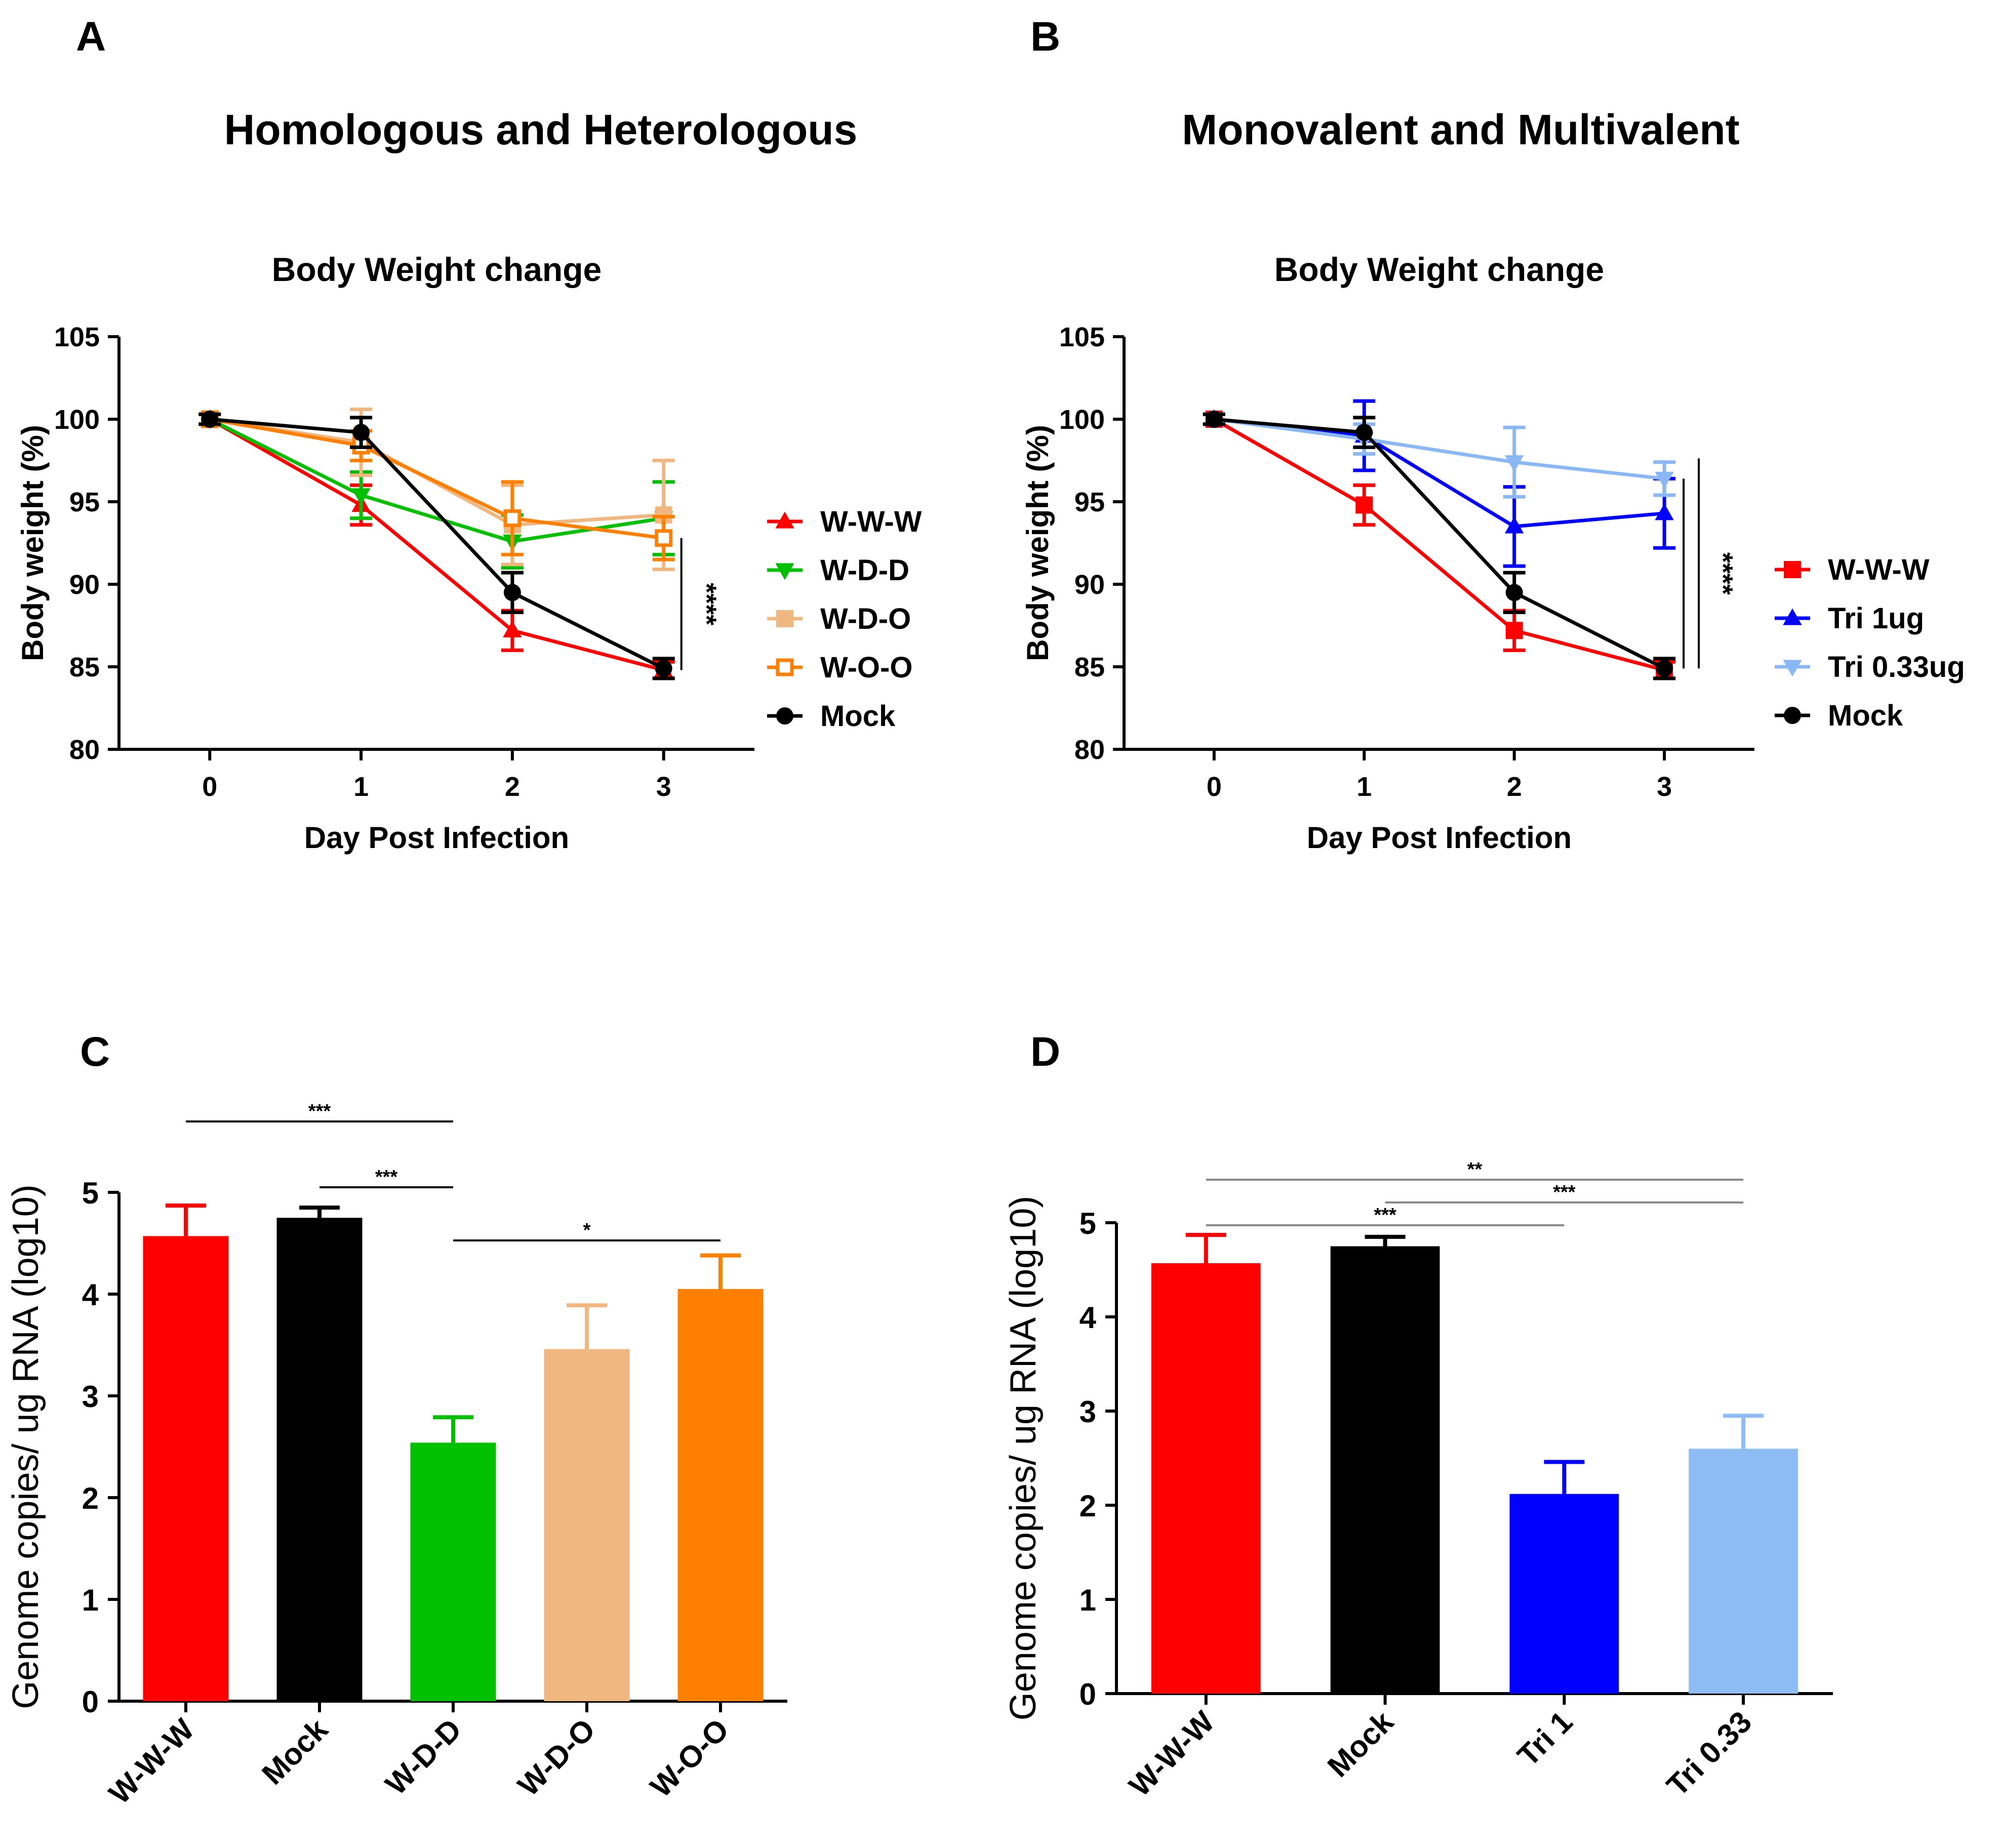  What do you see at coordinates (437, 269) in the screenshot?
I see `chart-title: Body Weight change` at bounding box center [437, 269].